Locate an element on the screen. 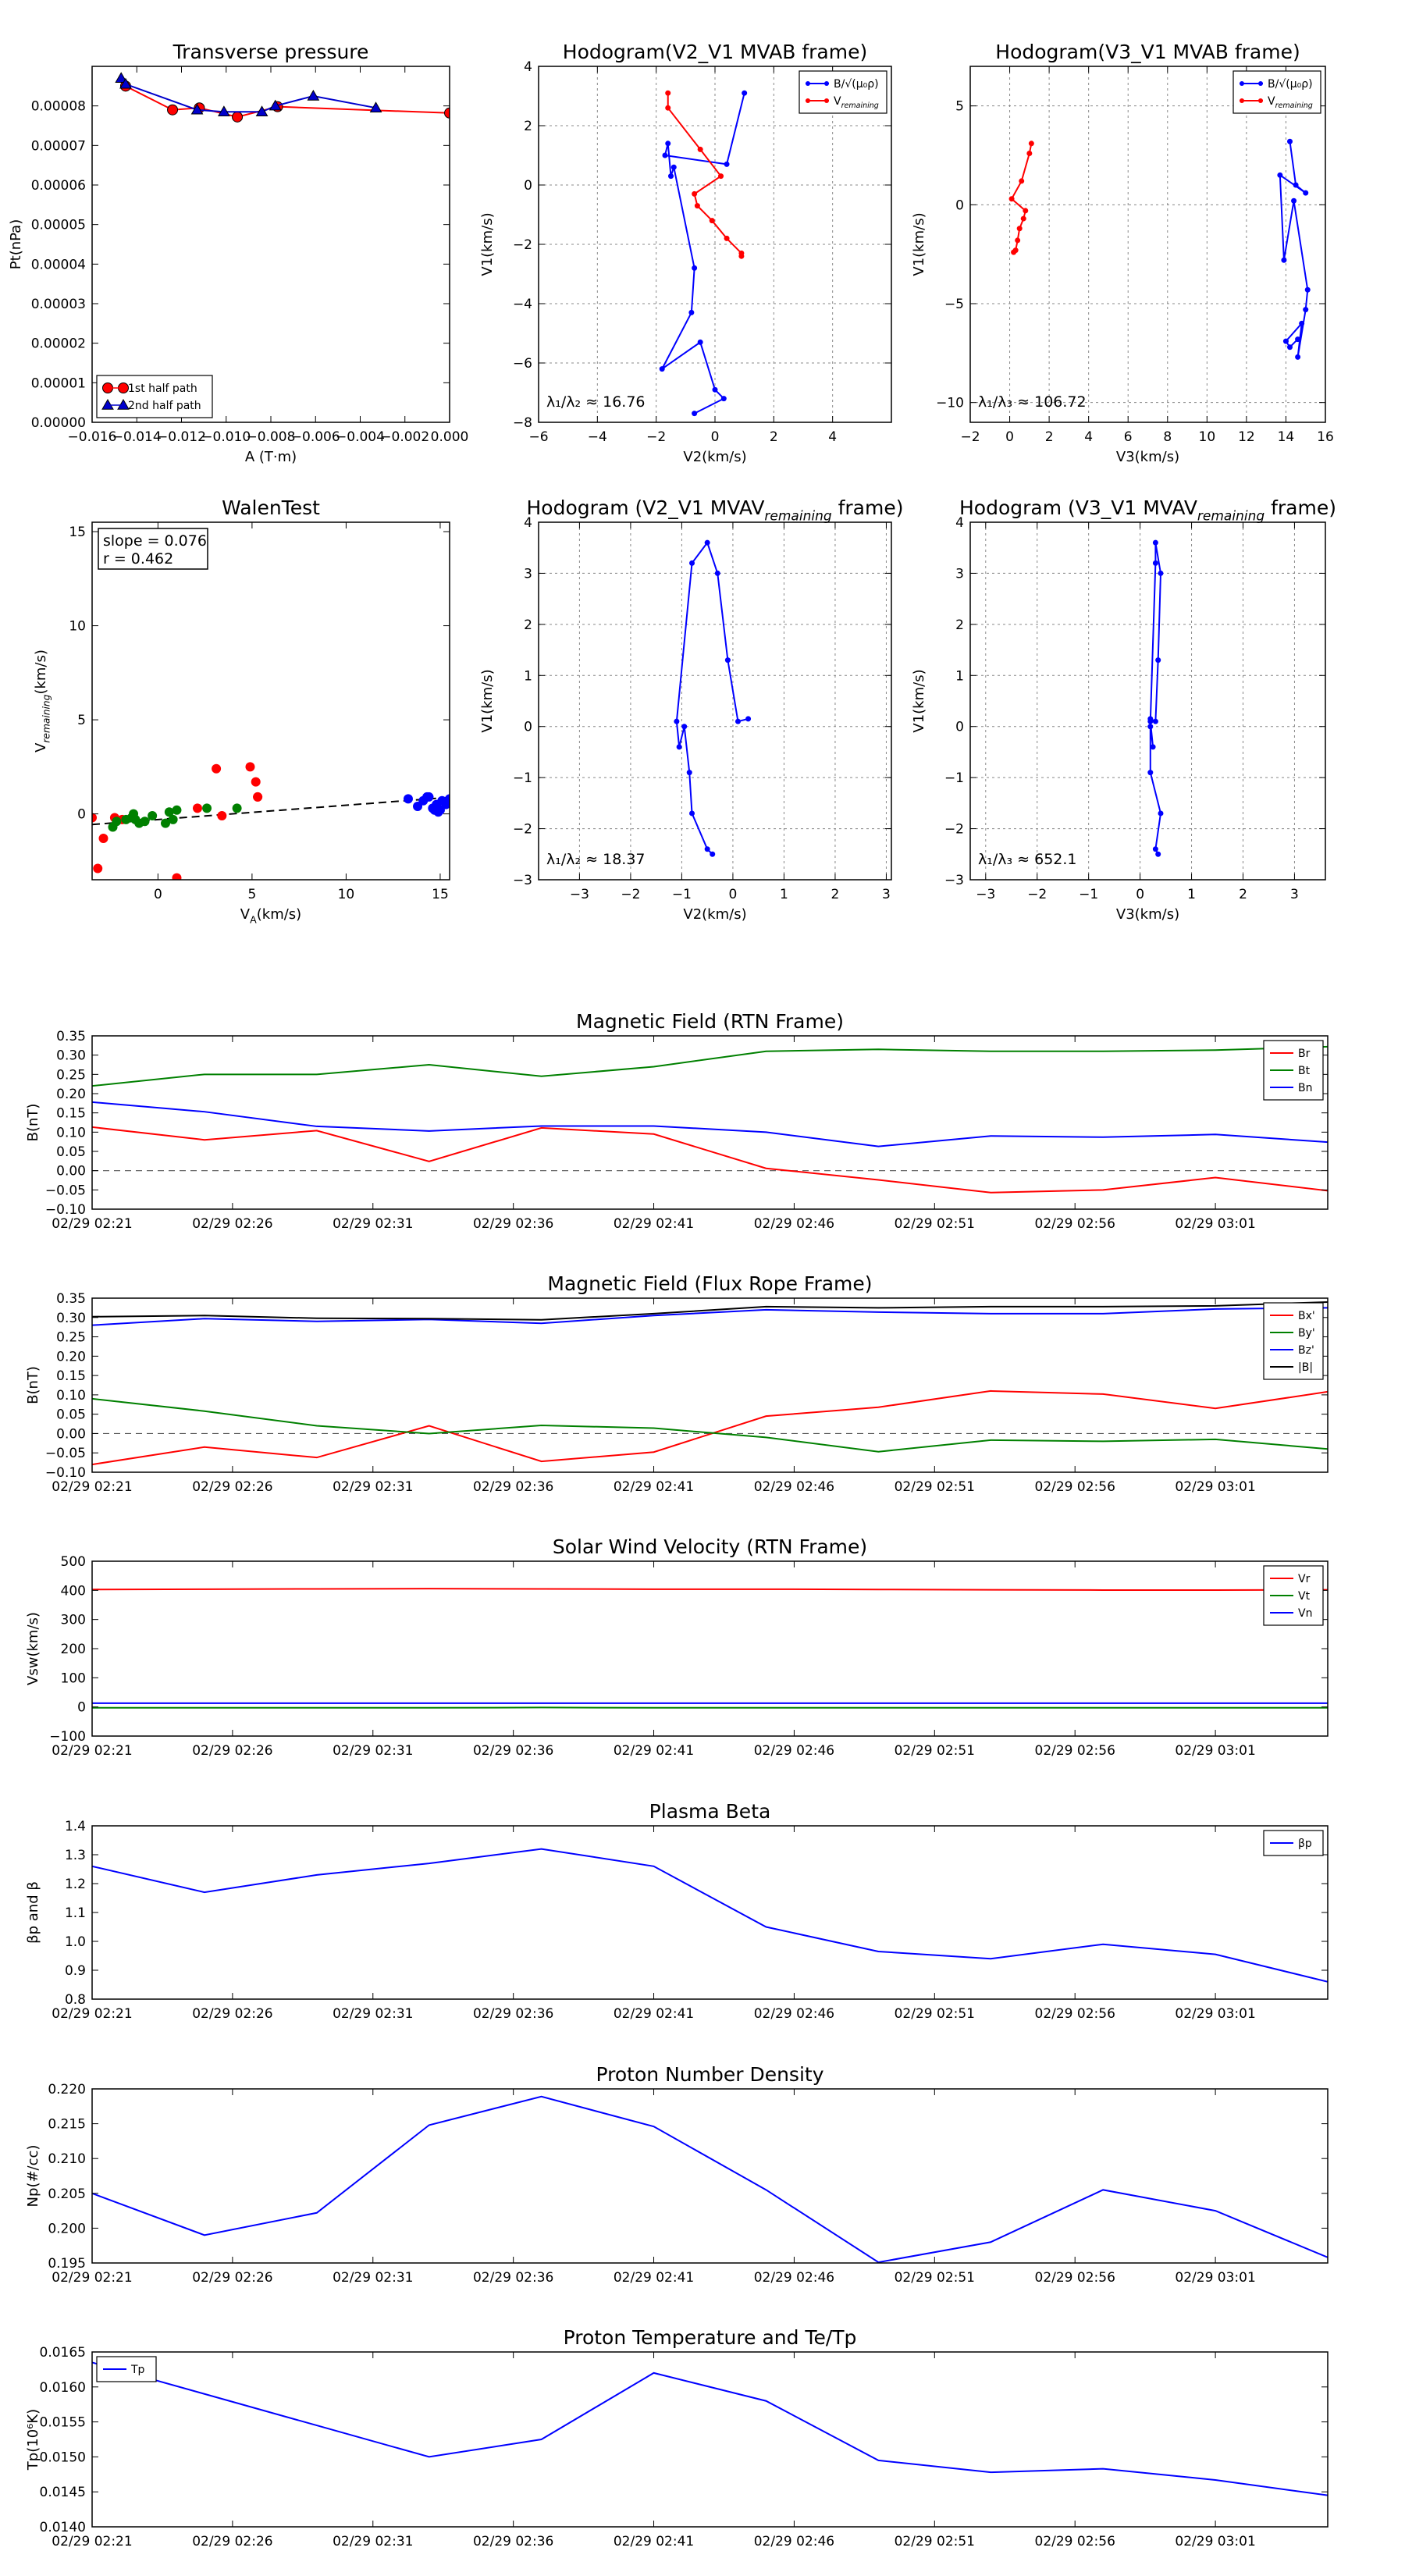 The image size is (1405, 2576). y-tick-label: 100 is located at coordinates (73, 1678).